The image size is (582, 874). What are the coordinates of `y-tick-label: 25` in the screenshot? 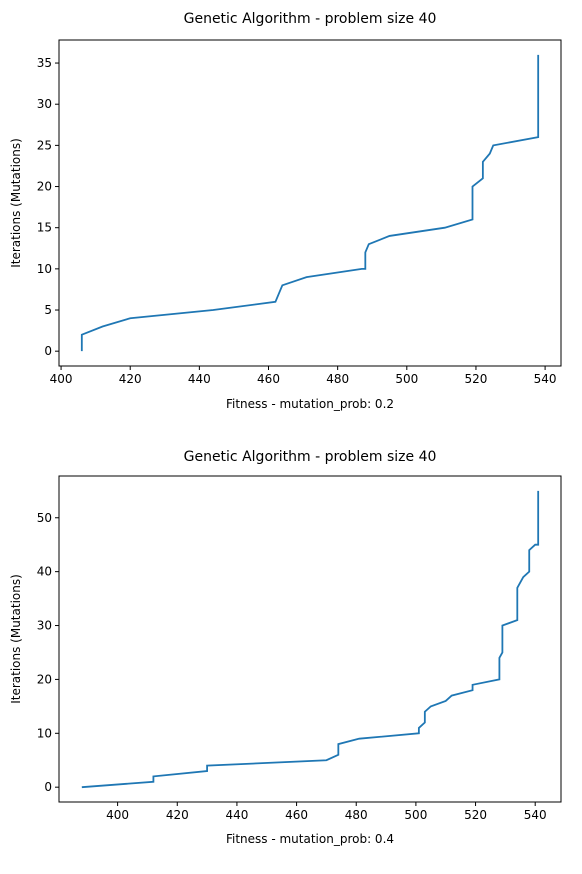 It's located at (44, 145).